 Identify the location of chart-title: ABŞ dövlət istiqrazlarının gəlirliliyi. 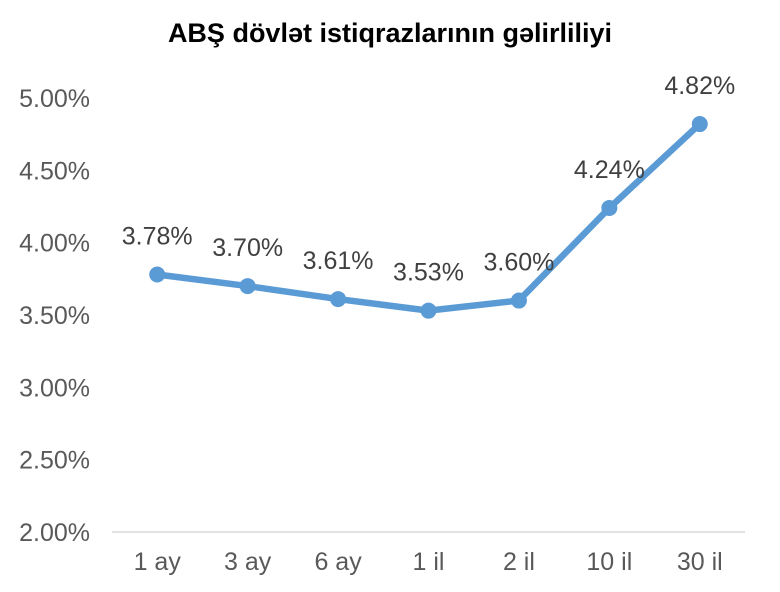
(390, 33).